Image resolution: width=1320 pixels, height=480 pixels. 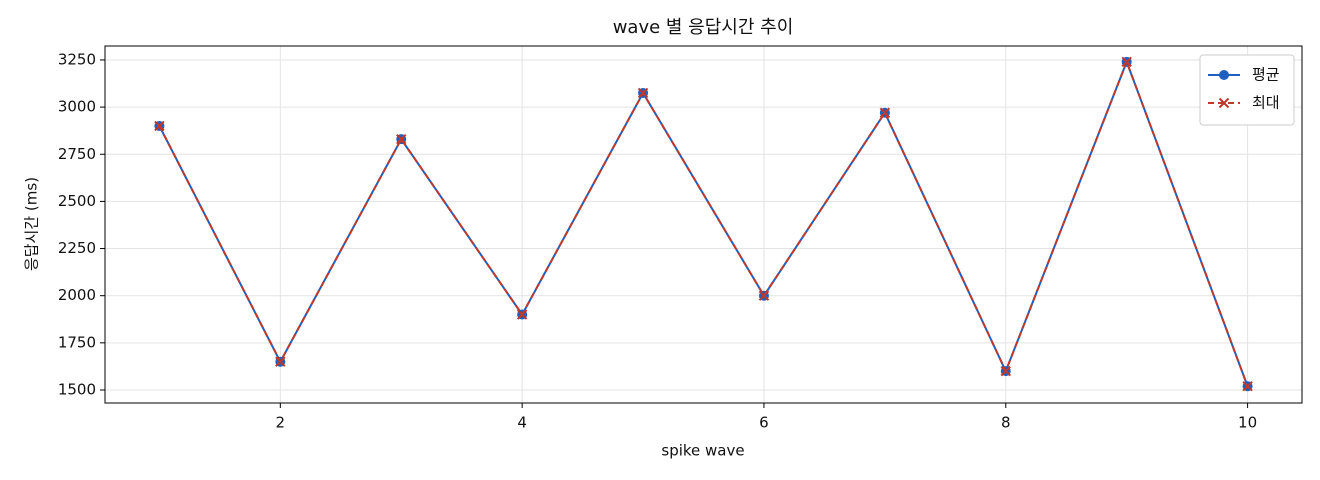 I want to click on x-tick-label: 6, so click(x=764, y=423).